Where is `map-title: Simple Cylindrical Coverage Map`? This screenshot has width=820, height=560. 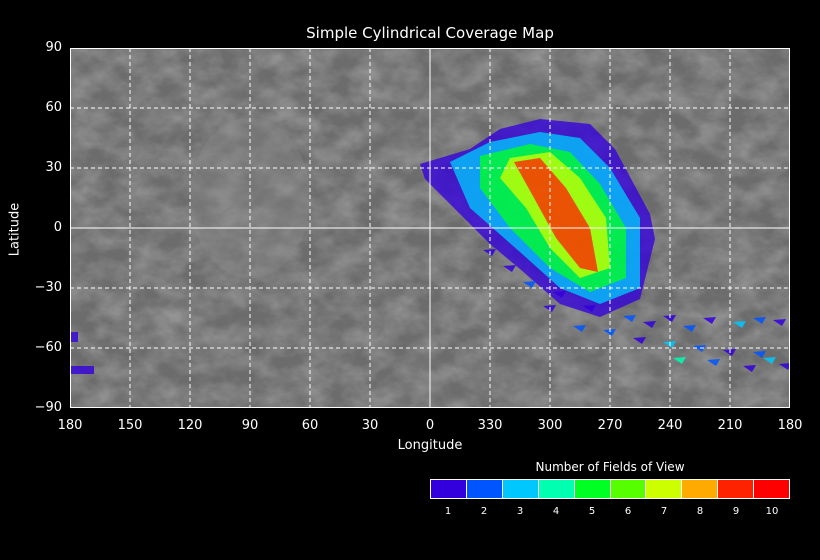
map-title: Simple Cylindrical Coverage Map is located at coordinates (430, 33).